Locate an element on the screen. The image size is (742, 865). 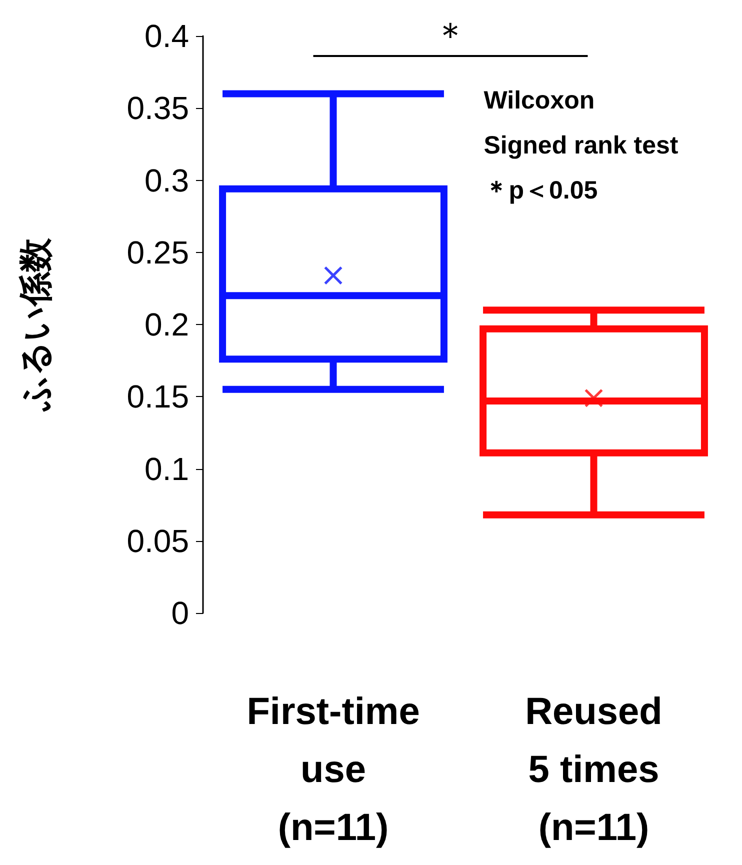
y-tick-label: 0.05 is located at coordinates (157, 540).